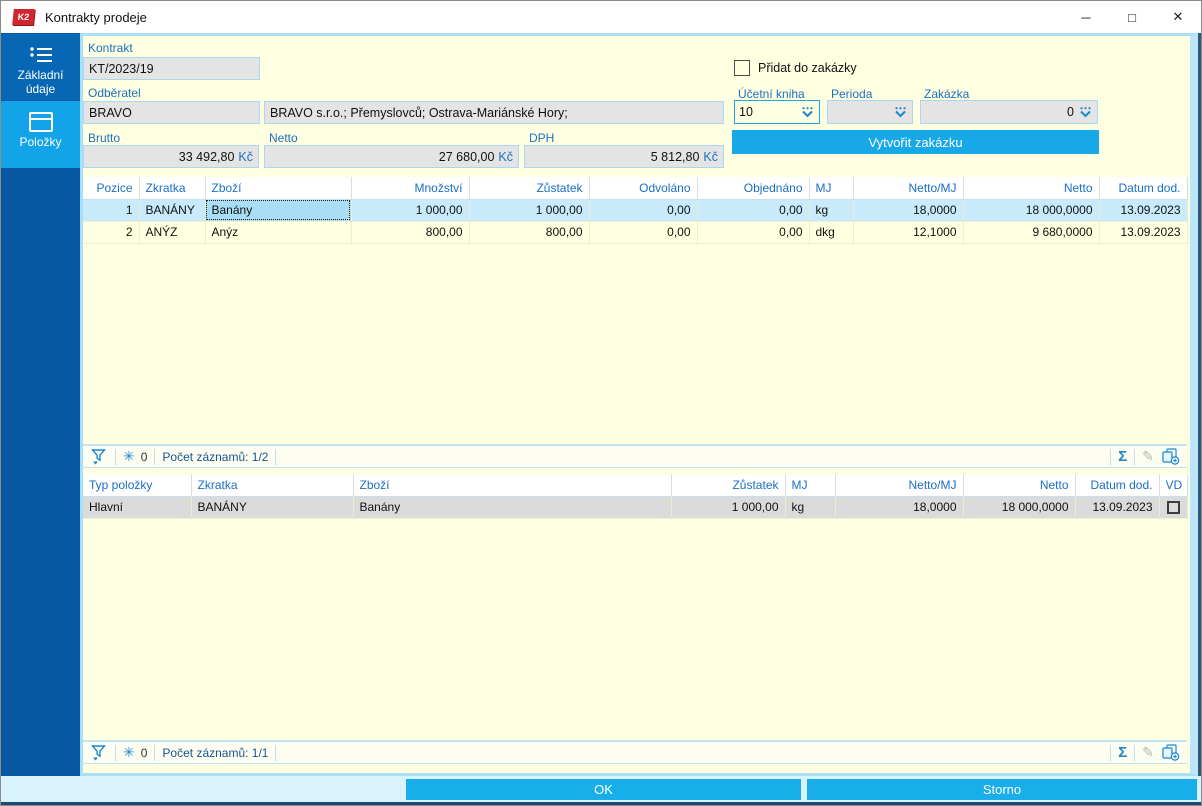  What do you see at coordinates (172, 232) in the screenshot?
I see `cell: ANÝZ` at bounding box center [172, 232].